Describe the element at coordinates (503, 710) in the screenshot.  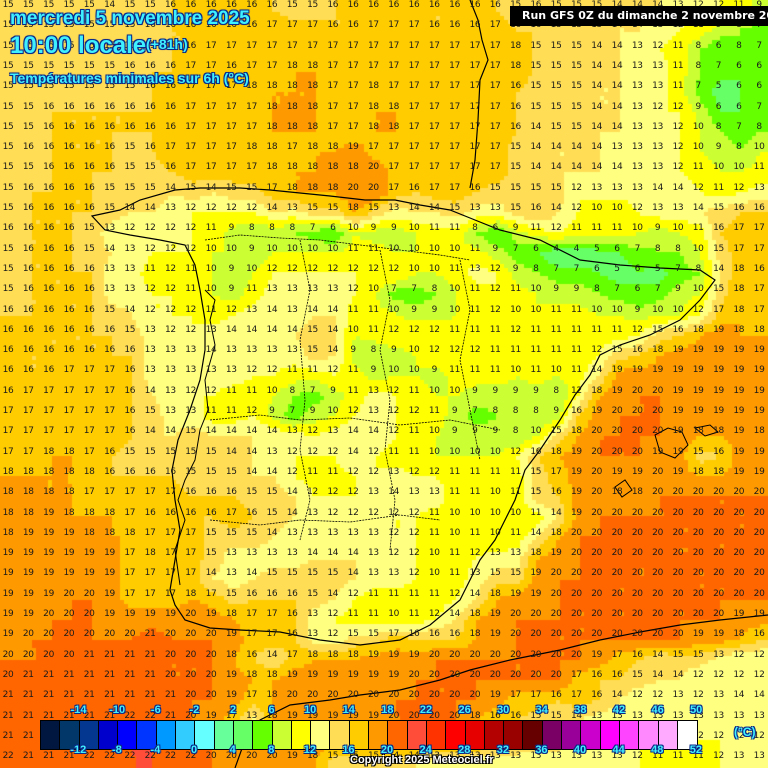
I see `legend-tick-label: 30` at that location.